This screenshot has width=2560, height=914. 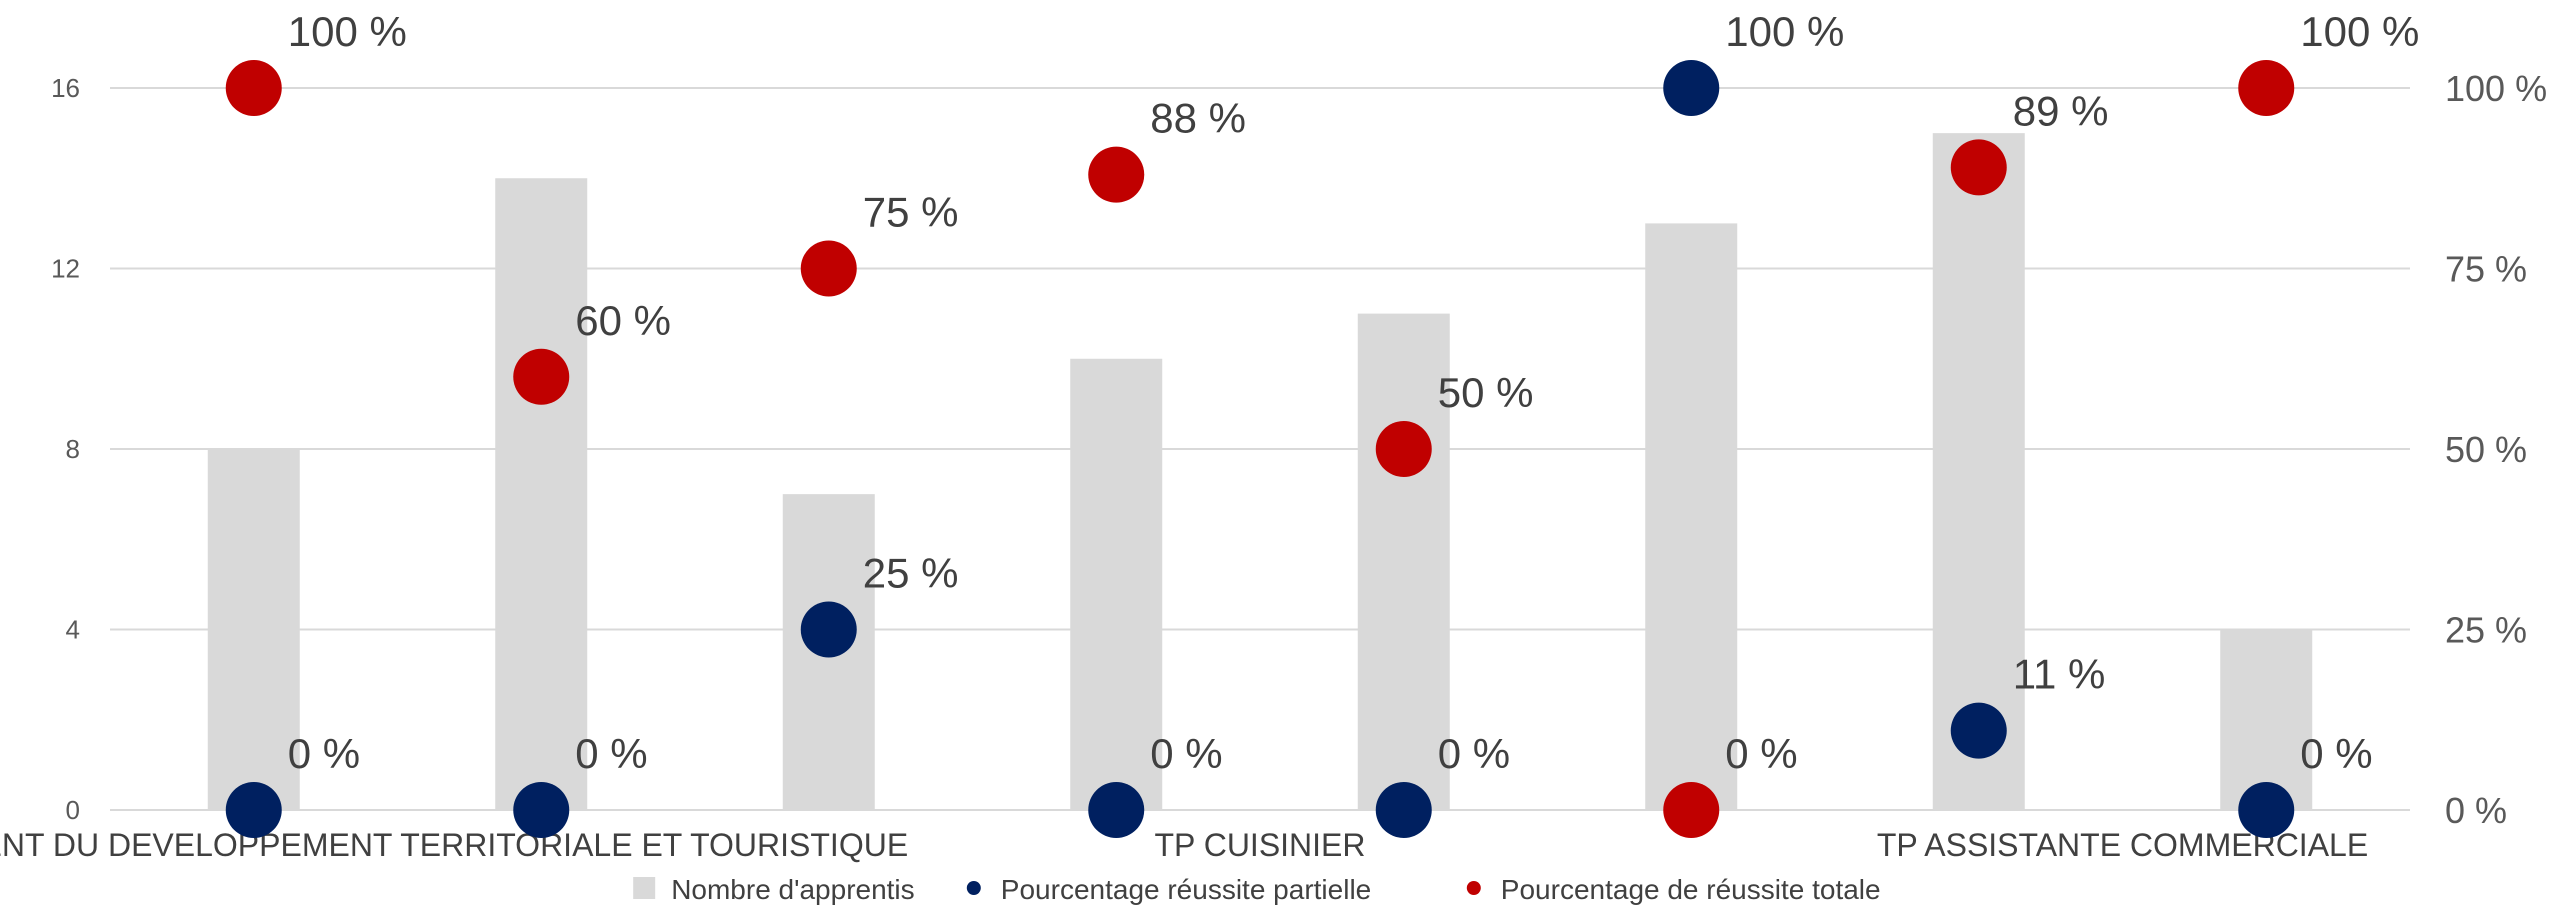 What do you see at coordinates (65, 269) in the screenshot?
I see `left-tick-label: 12` at bounding box center [65, 269].